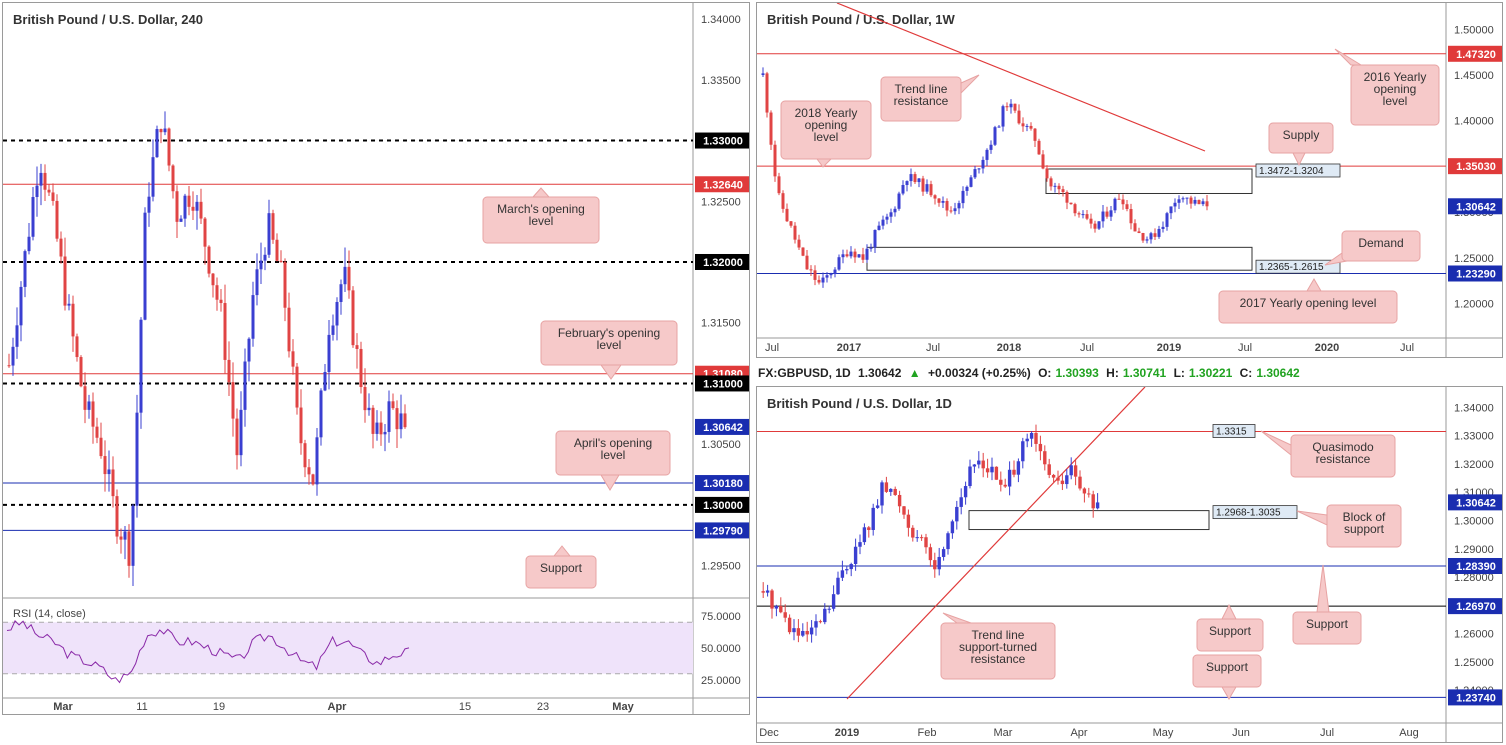 Image resolution: width=1506 pixels, height=745 pixels. I want to click on weekly-trend-line, so click(1021, 77).